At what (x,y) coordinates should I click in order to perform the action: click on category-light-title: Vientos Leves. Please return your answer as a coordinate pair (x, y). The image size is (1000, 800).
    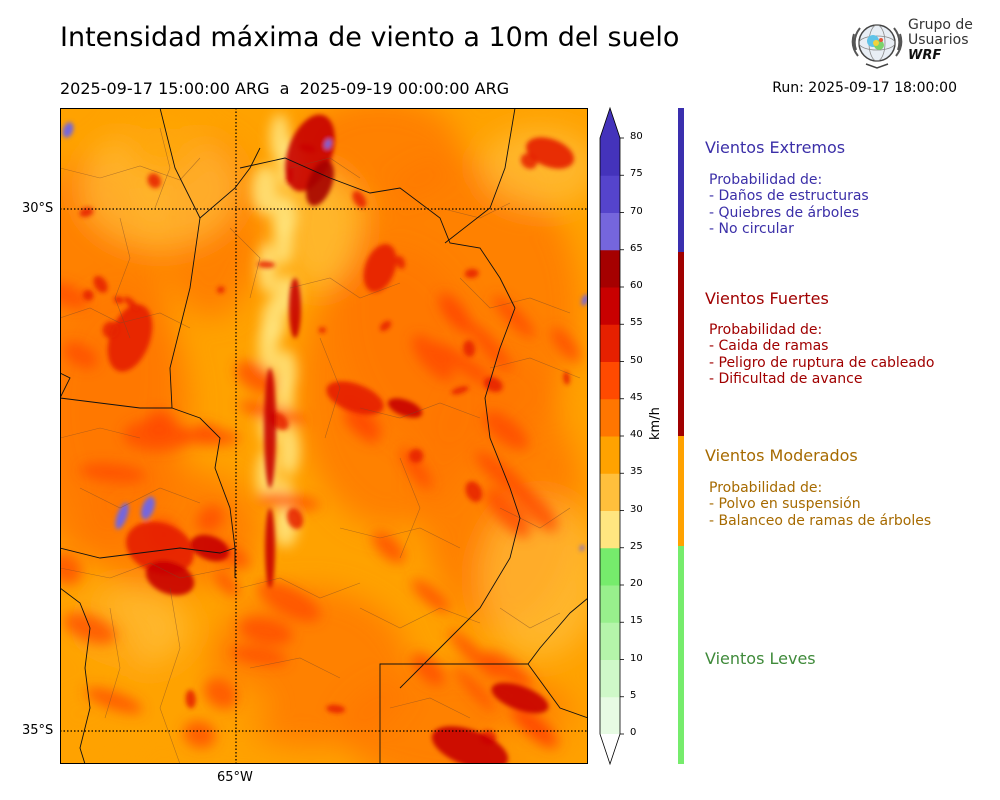
    Looking at the image, I should click on (760, 658).